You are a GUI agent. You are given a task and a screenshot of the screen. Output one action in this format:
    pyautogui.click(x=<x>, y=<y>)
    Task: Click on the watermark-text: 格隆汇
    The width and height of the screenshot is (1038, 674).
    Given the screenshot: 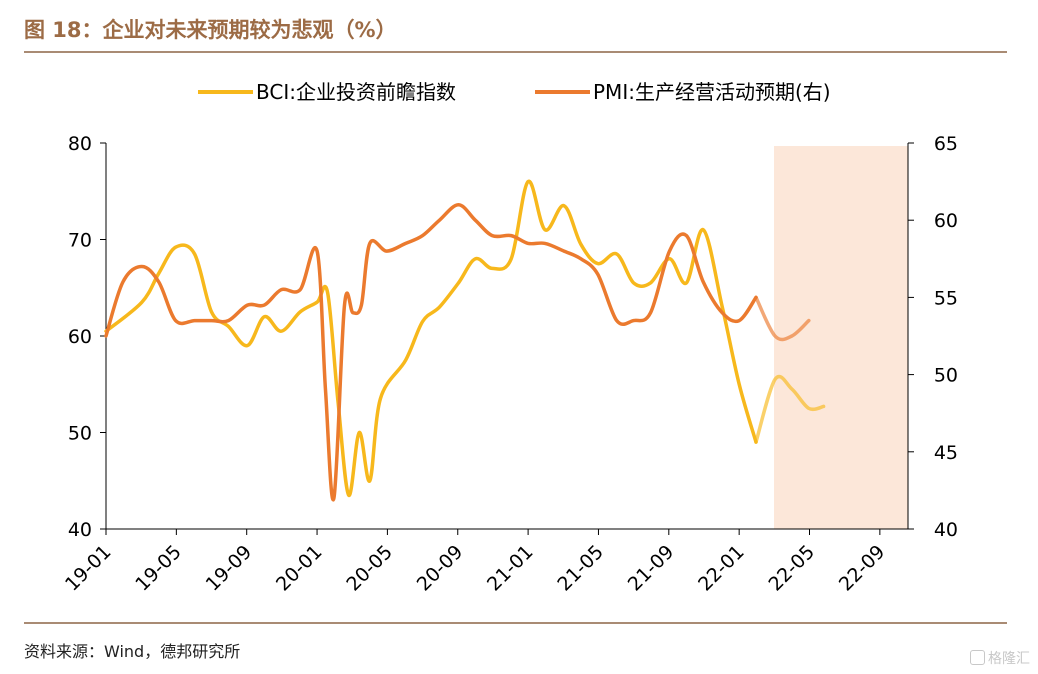 What is the action you would take?
    pyautogui.click(x=1009, y=659)
    